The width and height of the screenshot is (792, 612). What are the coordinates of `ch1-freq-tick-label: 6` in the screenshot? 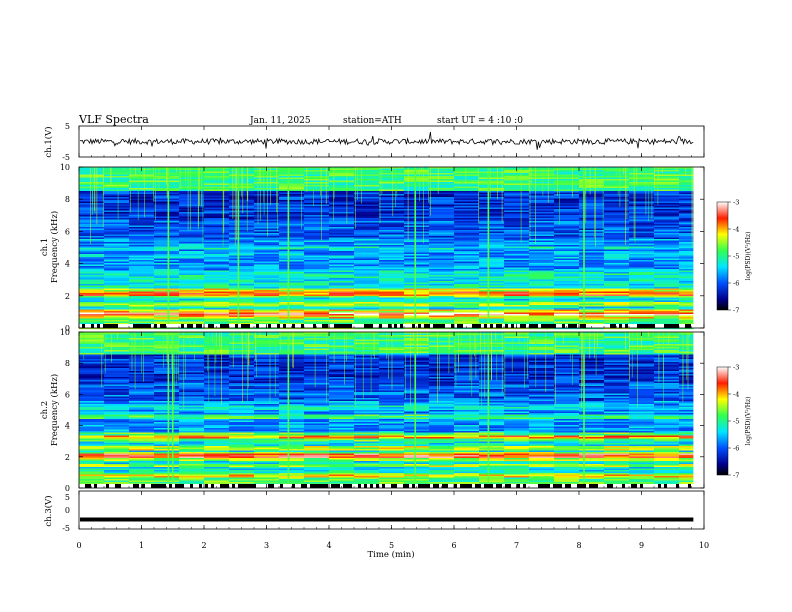 It's located at (67, 231).